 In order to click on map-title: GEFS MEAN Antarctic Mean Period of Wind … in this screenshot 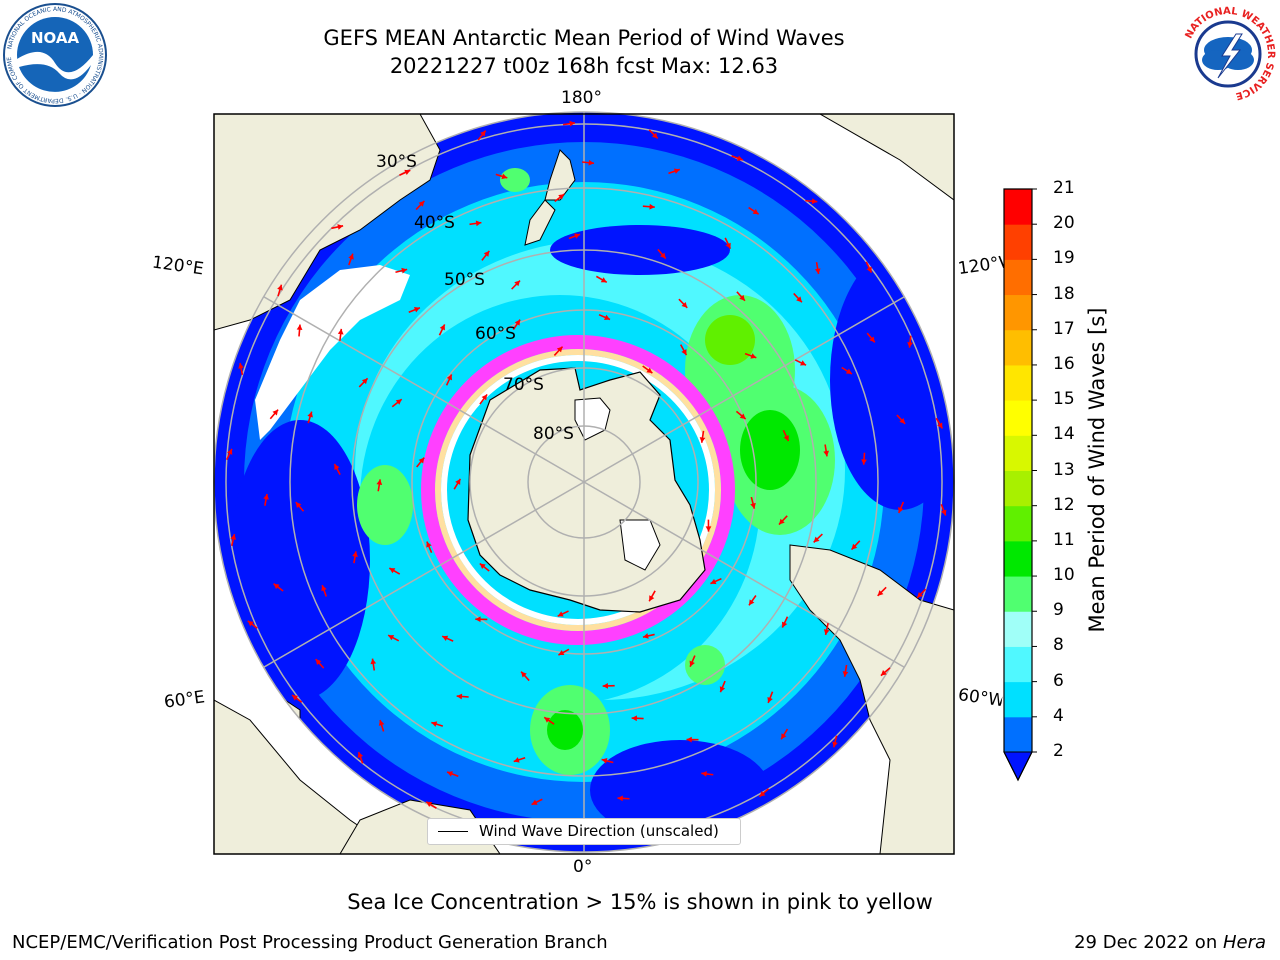, I will do `click(584, 38)`.